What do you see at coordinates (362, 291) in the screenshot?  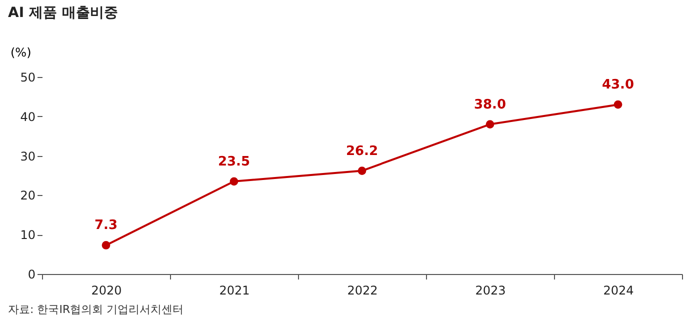 I see `x-tick-label: 2022` at bounding box center [362, 291].